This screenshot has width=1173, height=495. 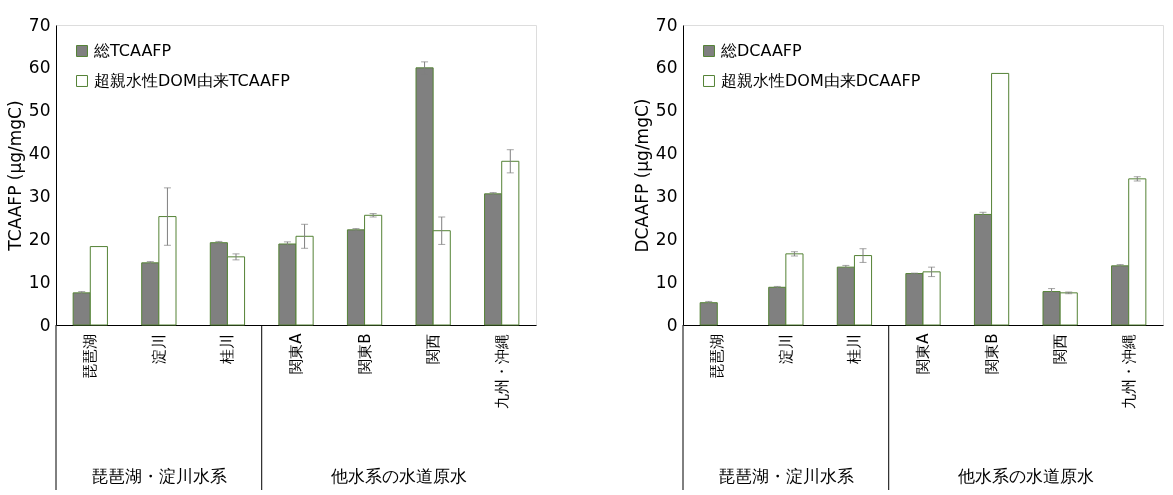 What do you see at coordinates (761, 50) in the screenshot?
I see `legend-label: 総DCAAFP` at bounding box center [761, 50].